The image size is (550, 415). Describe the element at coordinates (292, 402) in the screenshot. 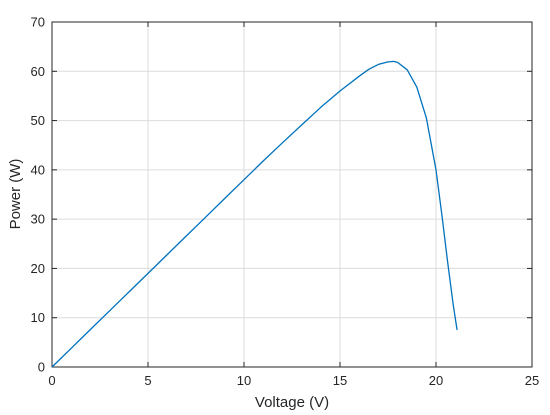

I see `x-axis-label: Voltage (V)` at that location.